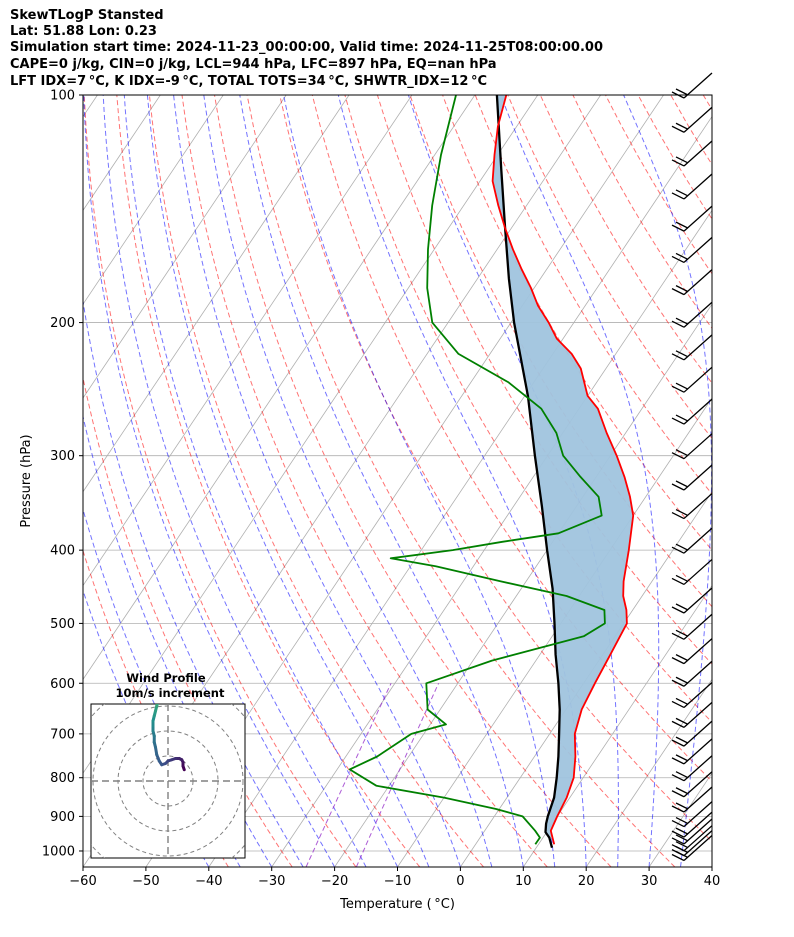  I want to click on temperature-profile-line, so click(563, 470).